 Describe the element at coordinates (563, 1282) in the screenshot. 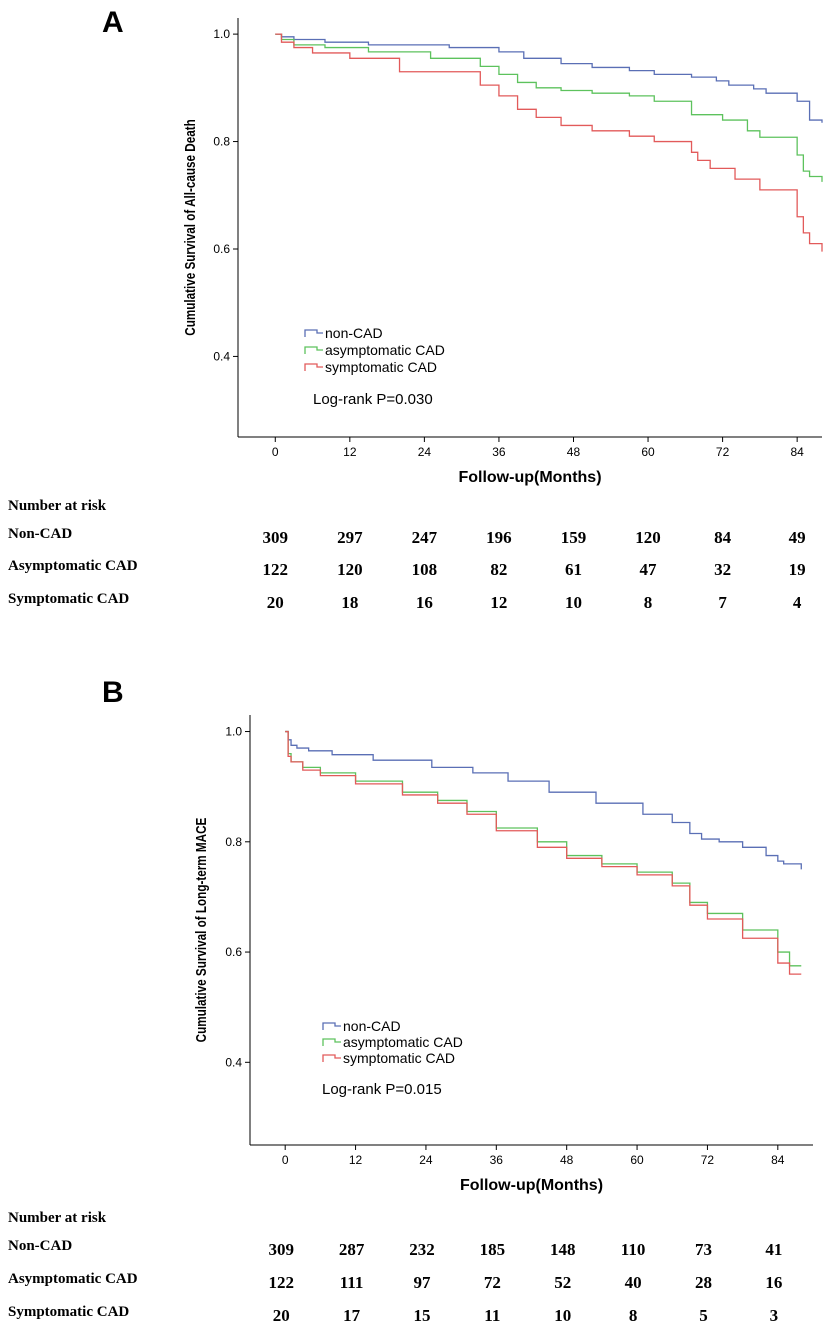

I see `risk-value: 52` at that location.